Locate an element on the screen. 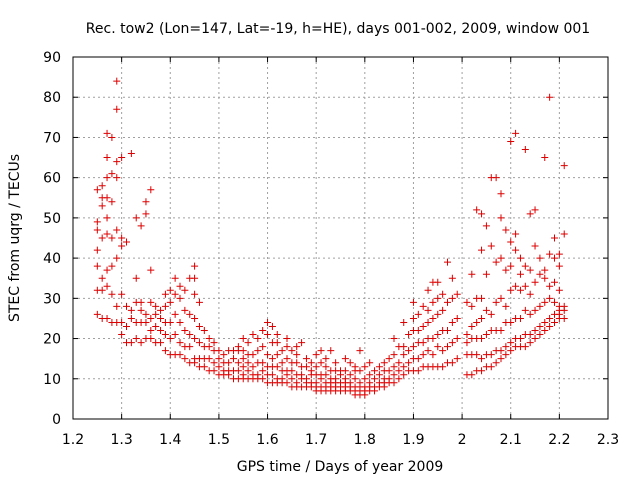 This screenshot has width=640, height=480. y-tick-label: 80 is located at coordinates (52, 98).